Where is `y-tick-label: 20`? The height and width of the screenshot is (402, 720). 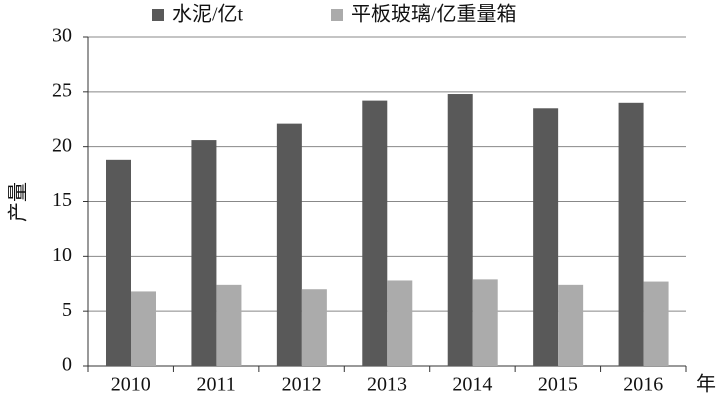 y-tick-label: 20 is located at coordinates (62, 145).